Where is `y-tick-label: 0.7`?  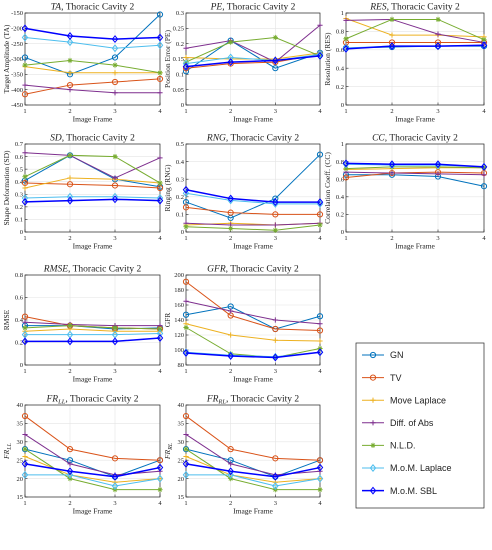
y-tick-label: 0.7 is located at coordinates (19, 144).